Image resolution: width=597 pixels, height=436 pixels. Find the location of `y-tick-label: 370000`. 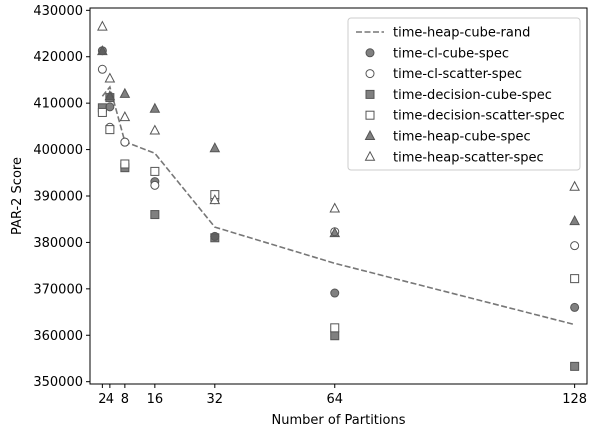

y-tick-label: 370000 is located at coordinates (58, 289).